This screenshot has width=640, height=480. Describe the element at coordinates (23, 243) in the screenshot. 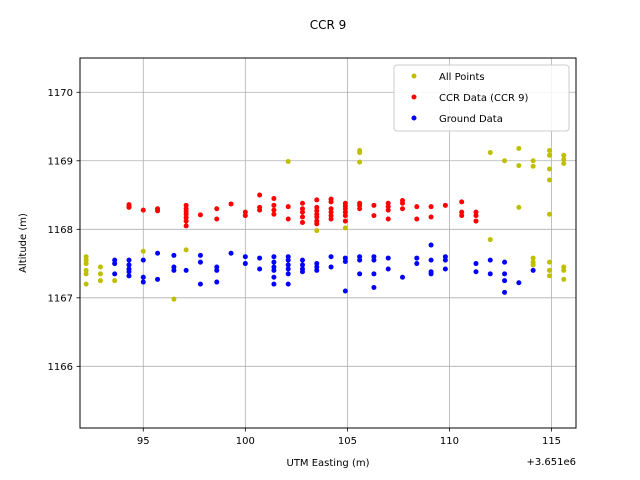

I see `y-axis-label: Altitude (m)` at that location.